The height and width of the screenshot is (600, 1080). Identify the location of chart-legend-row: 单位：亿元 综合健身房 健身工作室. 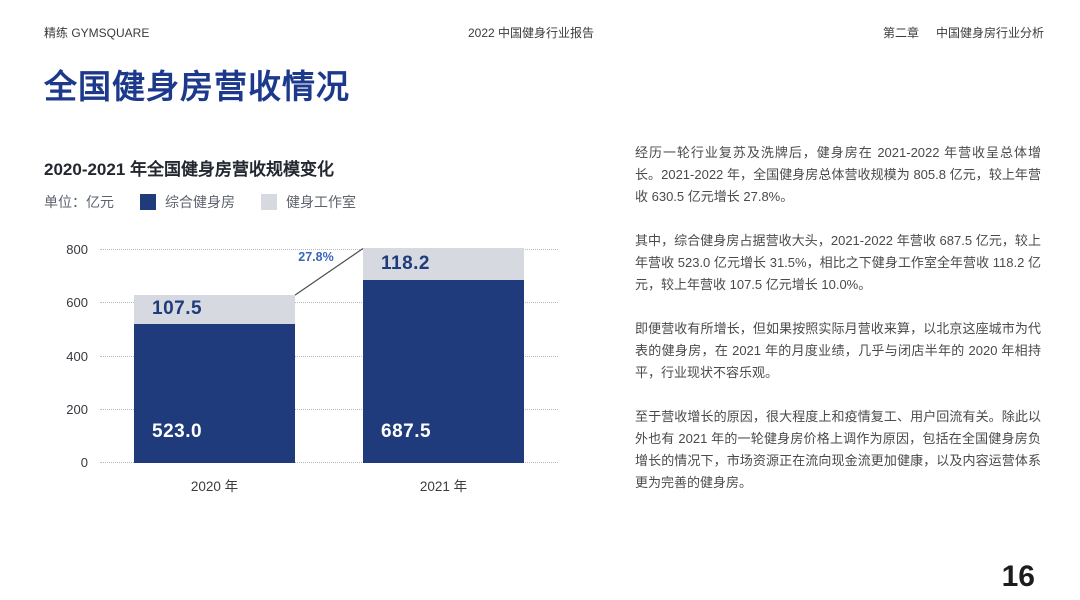
(200, 202).